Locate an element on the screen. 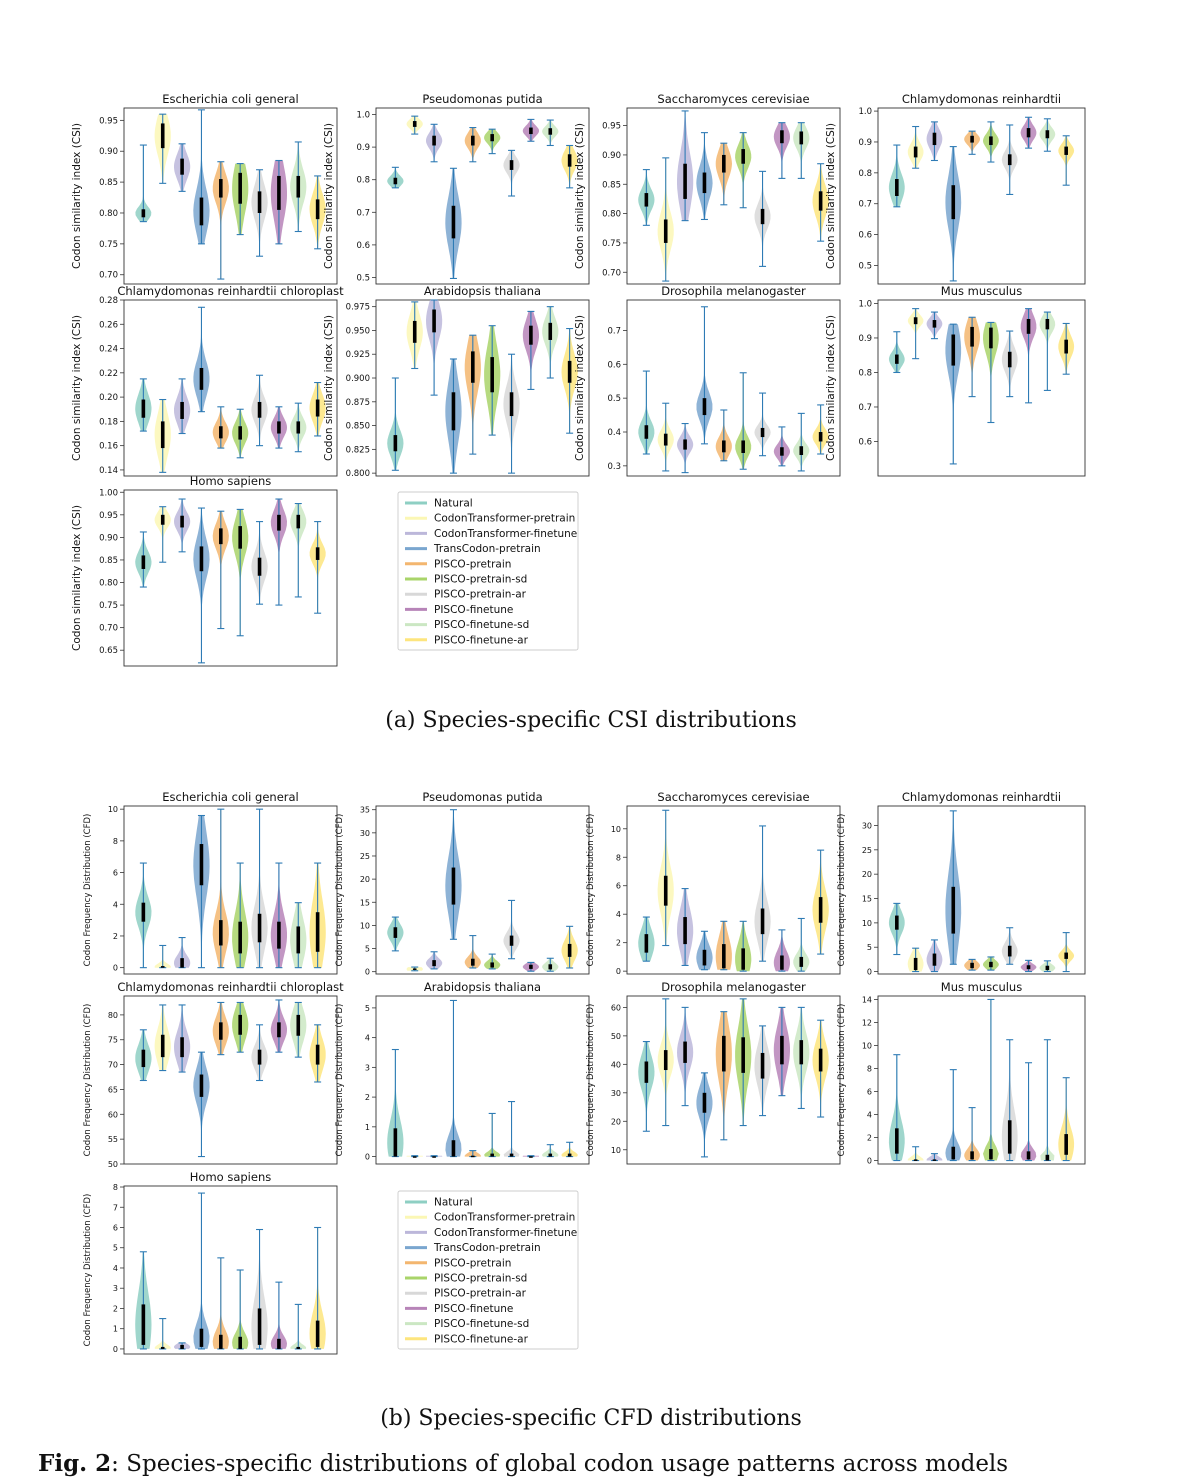 The width and height of the screenshot is (1182, 1477). y-tick-label: 0.5 is located at coordinates (865, 266).